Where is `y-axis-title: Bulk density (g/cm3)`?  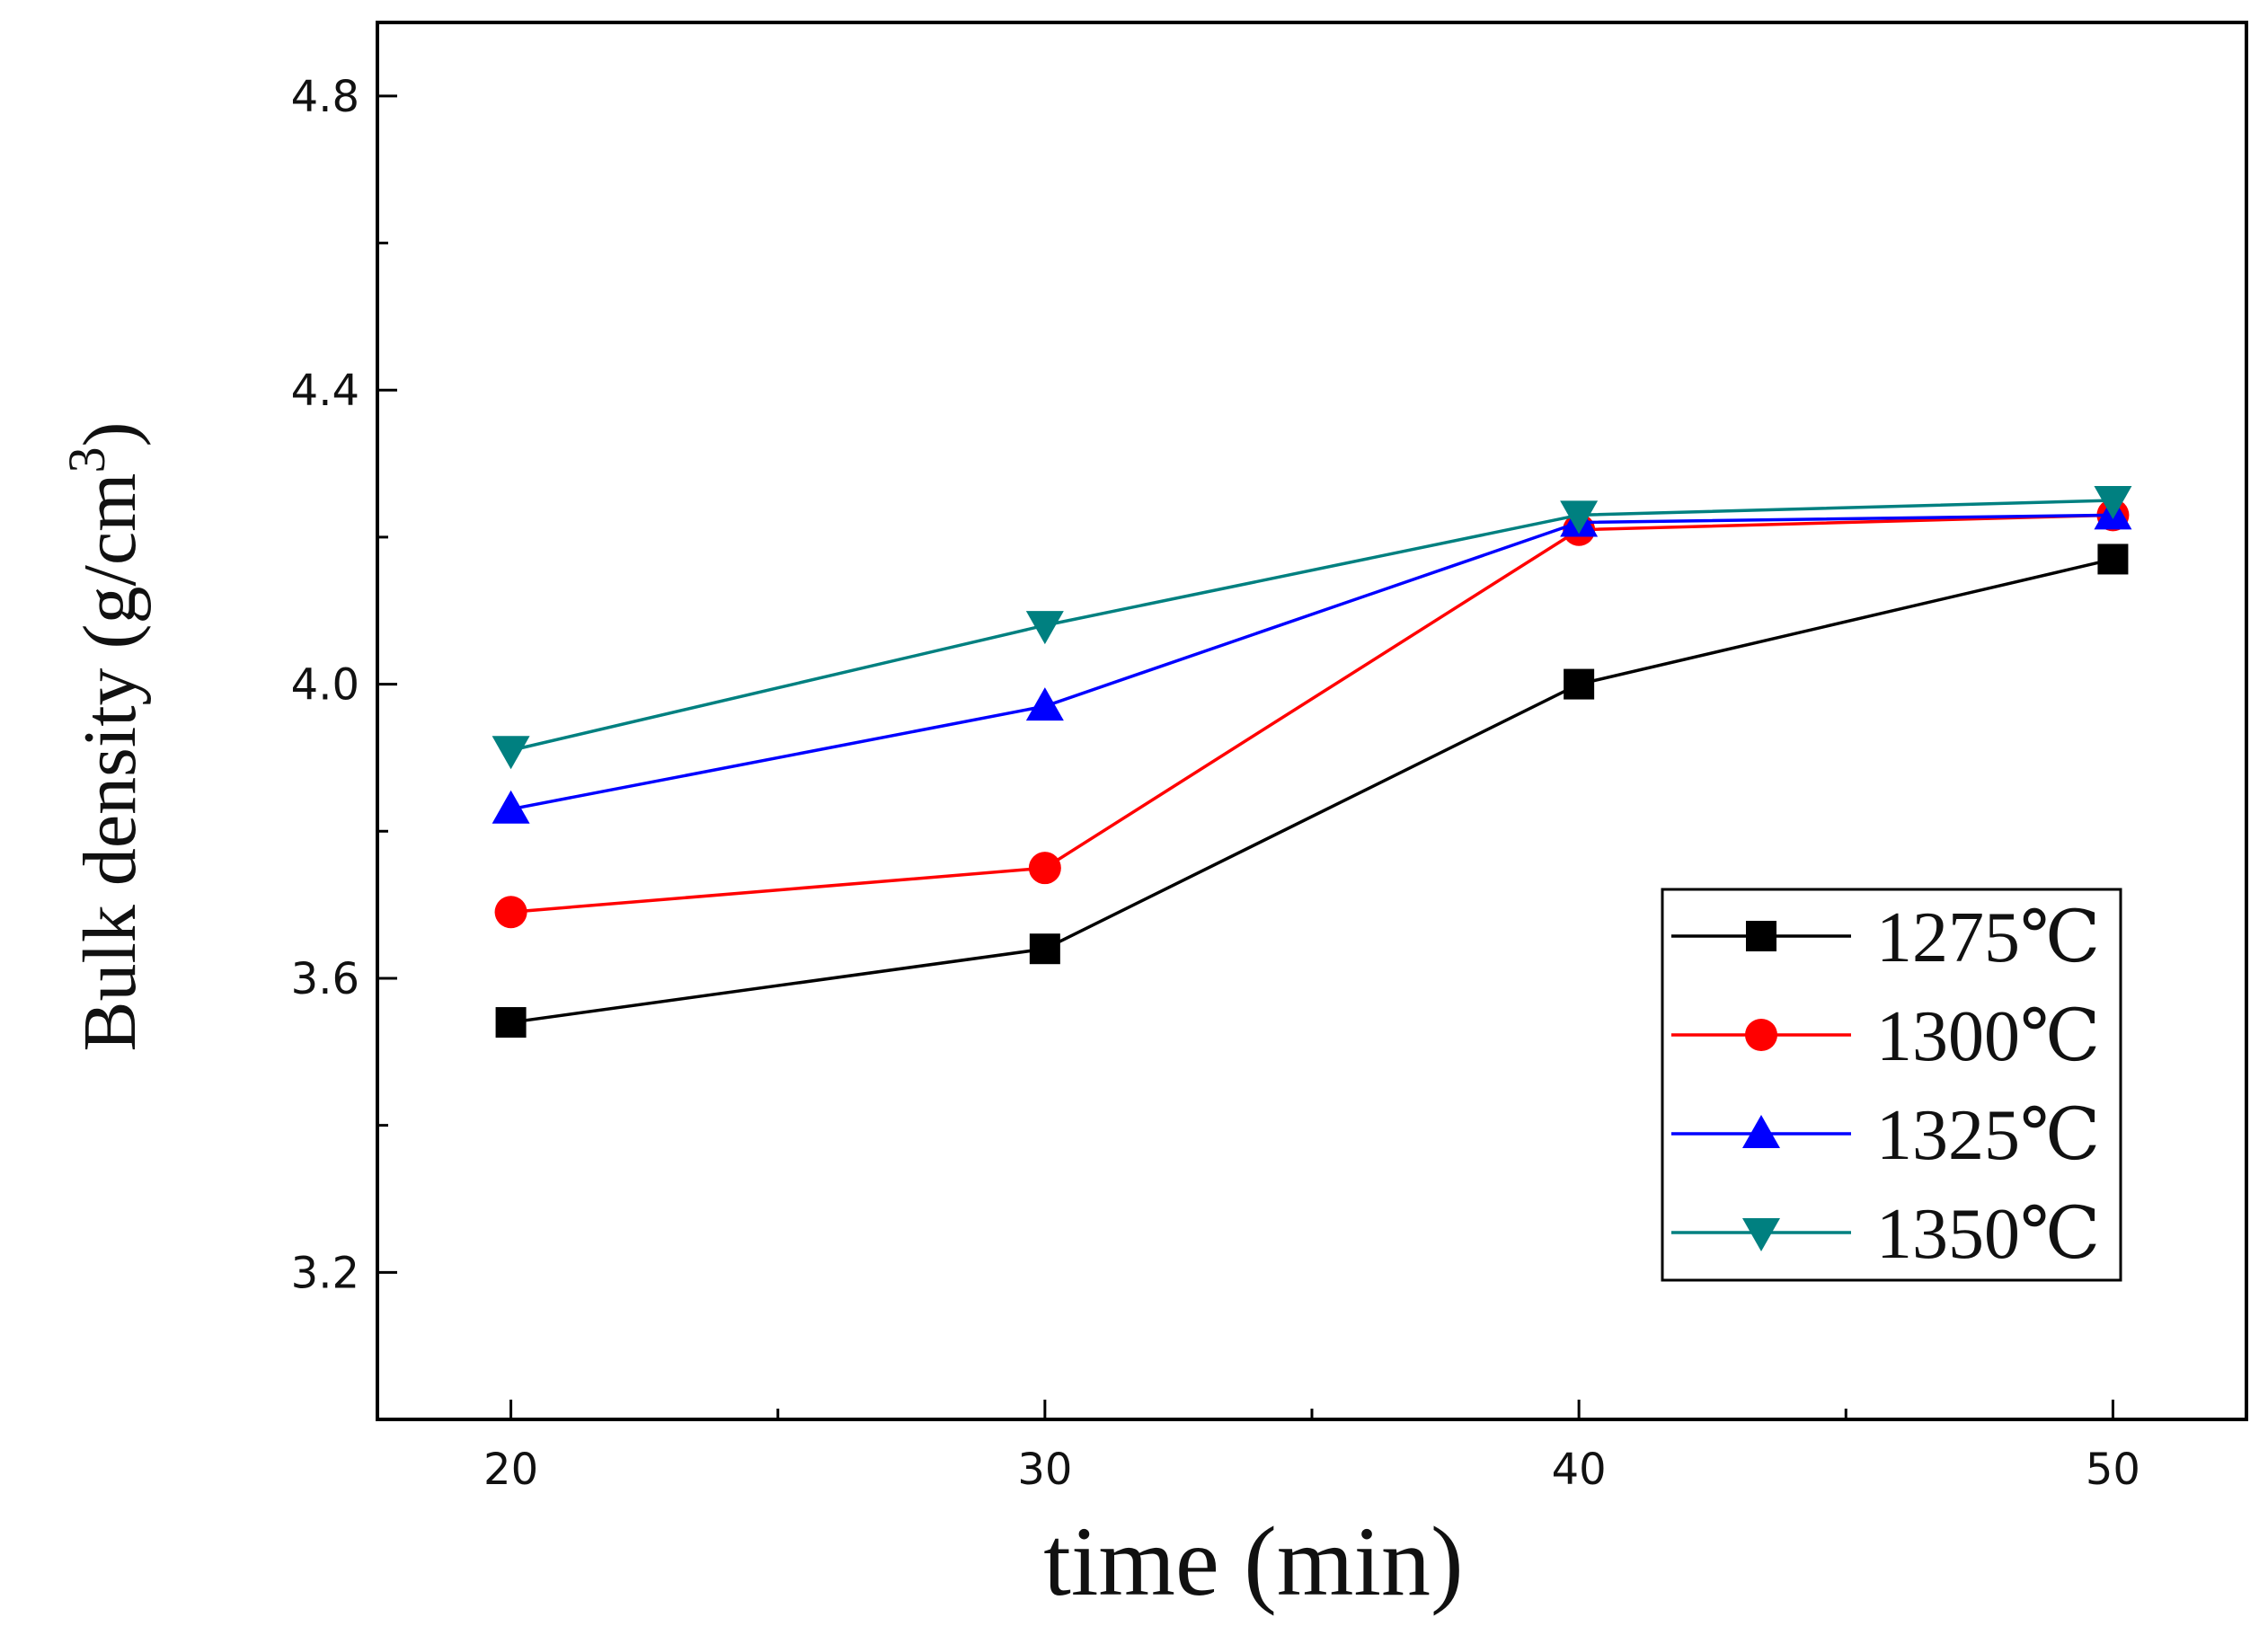
y-axis-title: Bulk density (g/cm3) is located at coordinates (105, 737).